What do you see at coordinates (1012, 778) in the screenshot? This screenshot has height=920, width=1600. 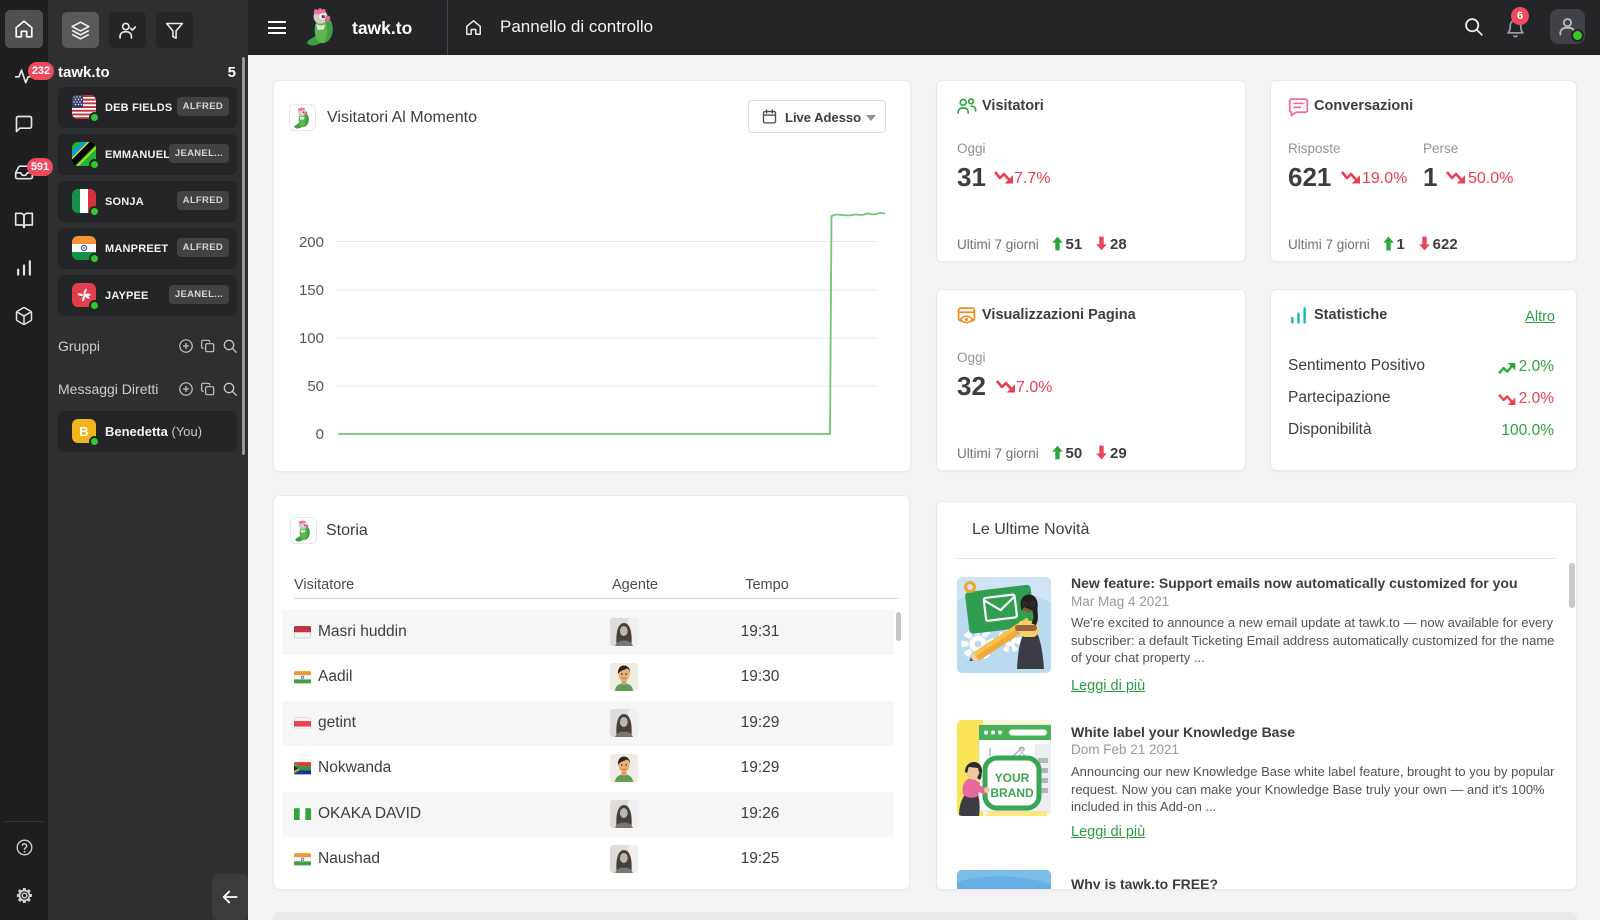 I see `svg-text: YOUR` at bounding box center [1012, 778].